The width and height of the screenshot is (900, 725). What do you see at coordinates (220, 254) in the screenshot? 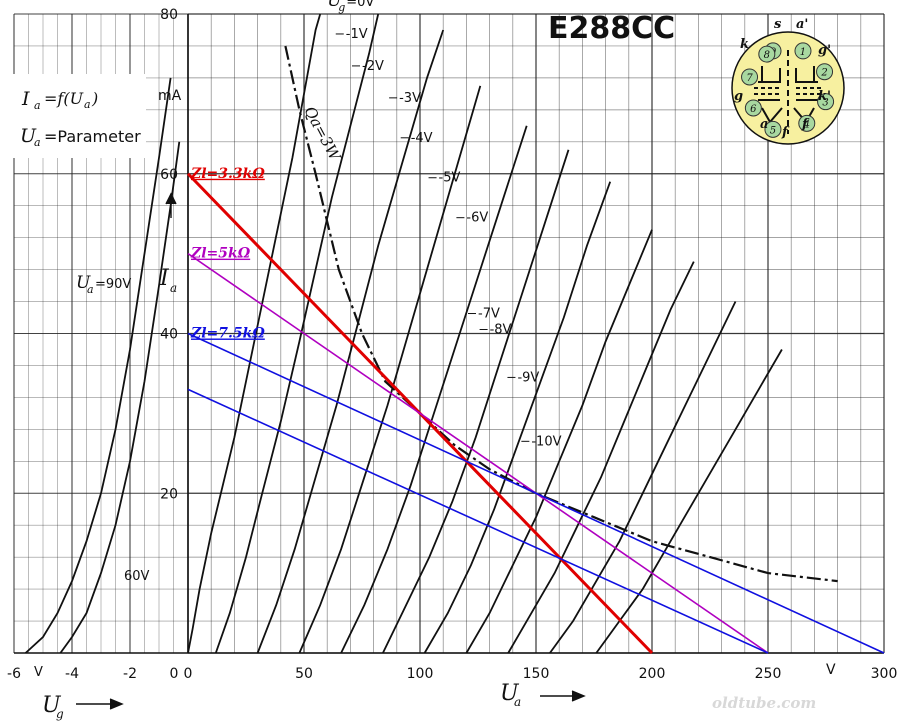
I see `load-line-label: Zl=5kΩ` at bounding box center [220, 254].